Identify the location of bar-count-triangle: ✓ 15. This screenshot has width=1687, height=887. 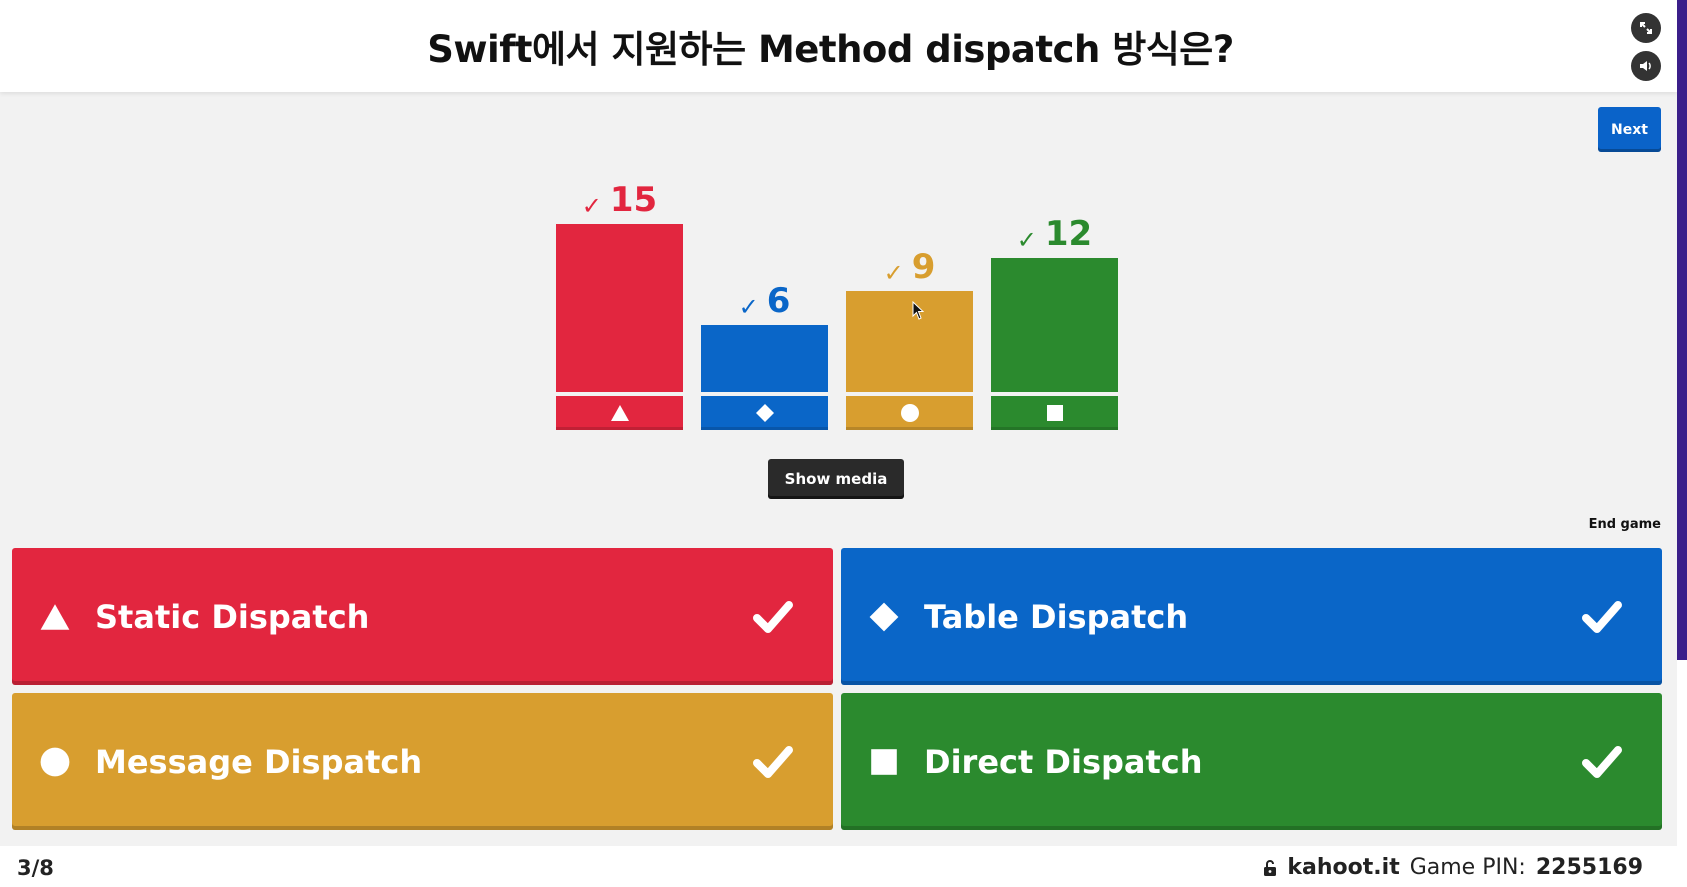
(619, 200).